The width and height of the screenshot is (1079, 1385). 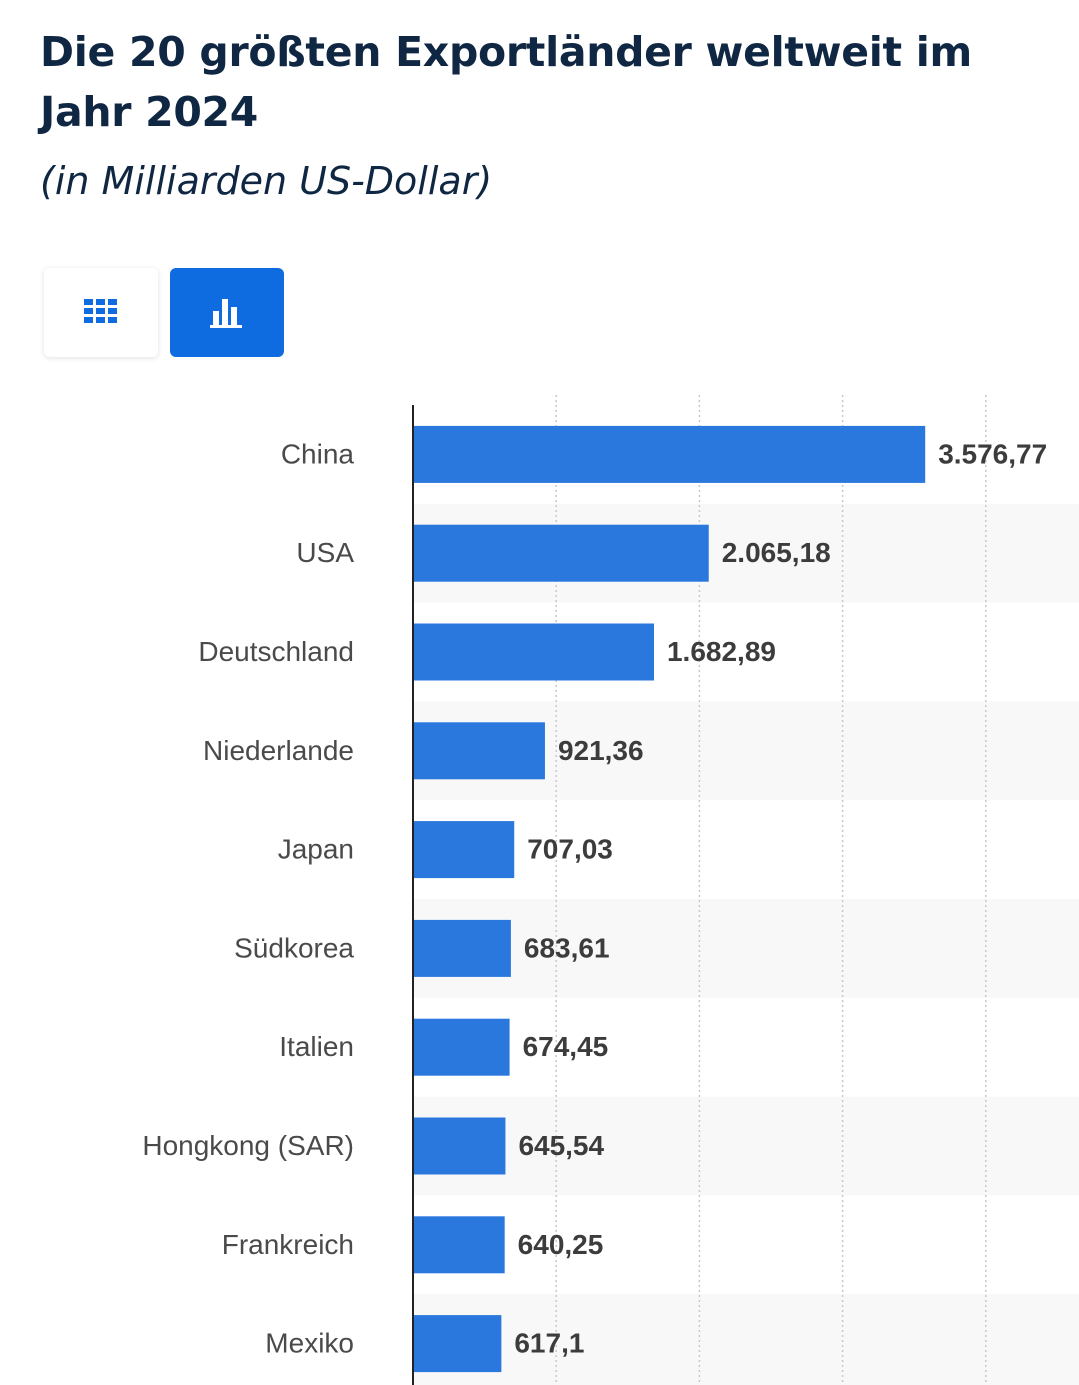 I want to click on grid-table-icon, so click(x=100, y=310).